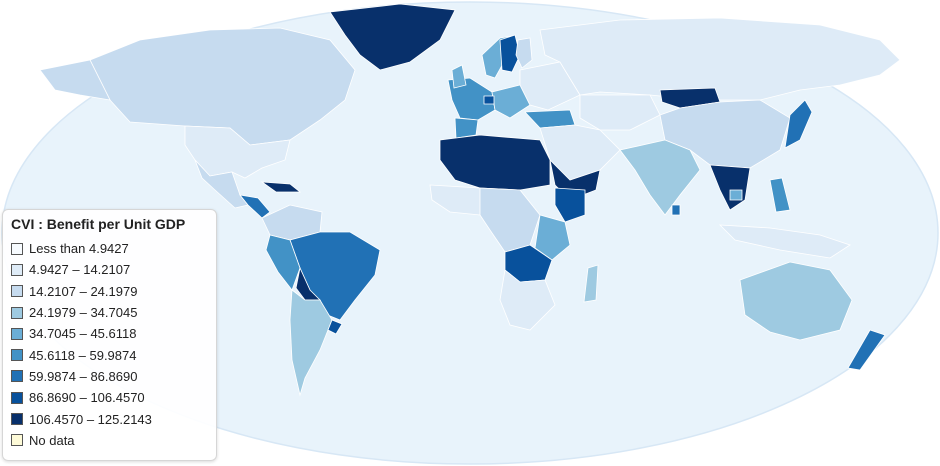 The height and width of the screenshot is (466, 940). Describe the element at coordinates (620, 112) in the screenshot. I see `region-central-asia` at that location.